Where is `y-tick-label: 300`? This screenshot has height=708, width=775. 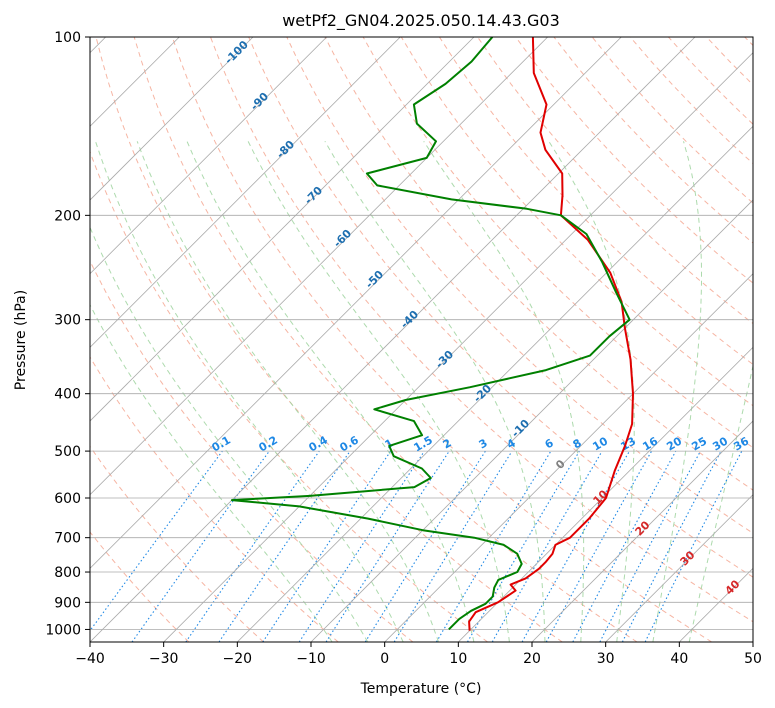
y-tick-label: 300 is located at coordinates (67, 321).